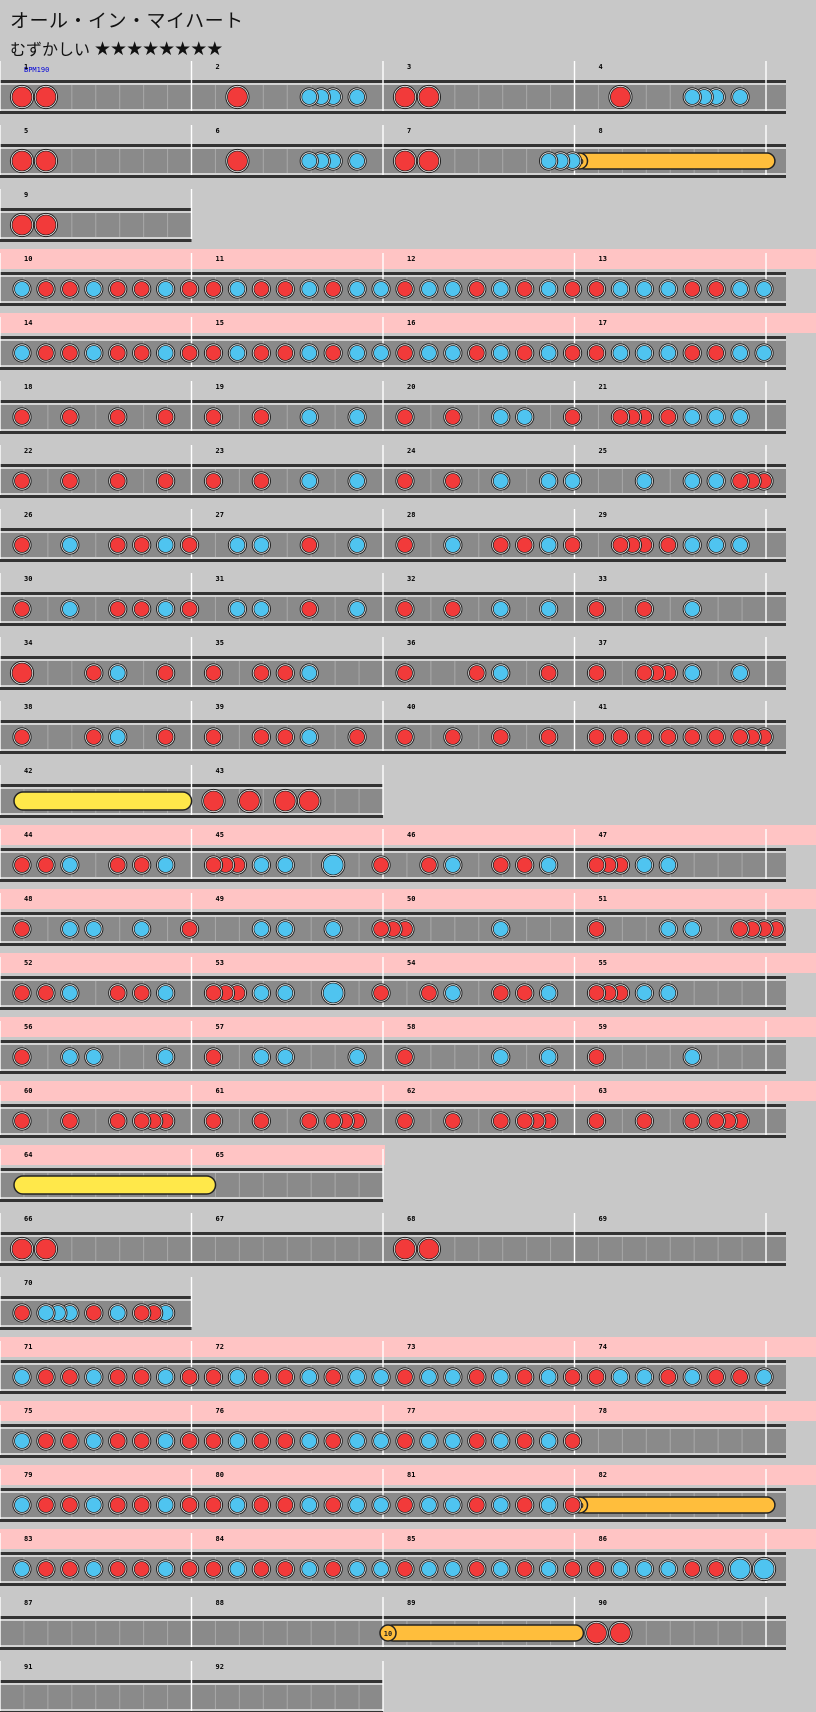 This screenshot has width=816, height=1712. What do you see at coordinates (28, 1411) in the screenshot?
I see `measure-number: 75` at bounding box center [28, 1411].